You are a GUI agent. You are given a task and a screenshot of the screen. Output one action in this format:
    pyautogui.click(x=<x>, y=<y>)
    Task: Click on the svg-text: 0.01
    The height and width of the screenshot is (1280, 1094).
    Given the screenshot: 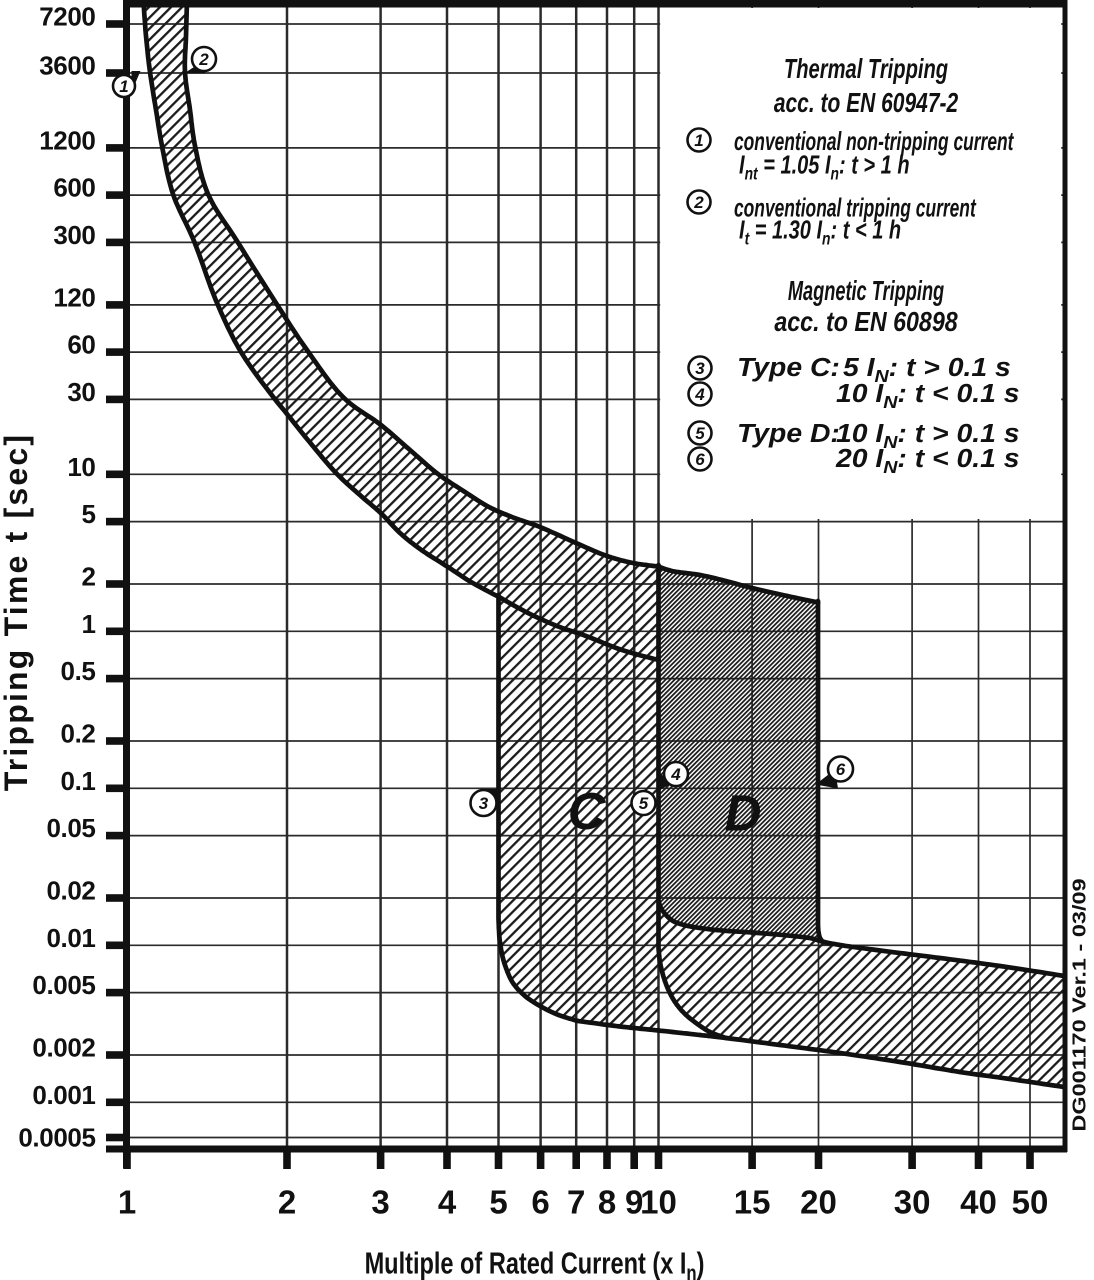 What is the action you would take?
    pyautogui.click(x=70, y=938)
    